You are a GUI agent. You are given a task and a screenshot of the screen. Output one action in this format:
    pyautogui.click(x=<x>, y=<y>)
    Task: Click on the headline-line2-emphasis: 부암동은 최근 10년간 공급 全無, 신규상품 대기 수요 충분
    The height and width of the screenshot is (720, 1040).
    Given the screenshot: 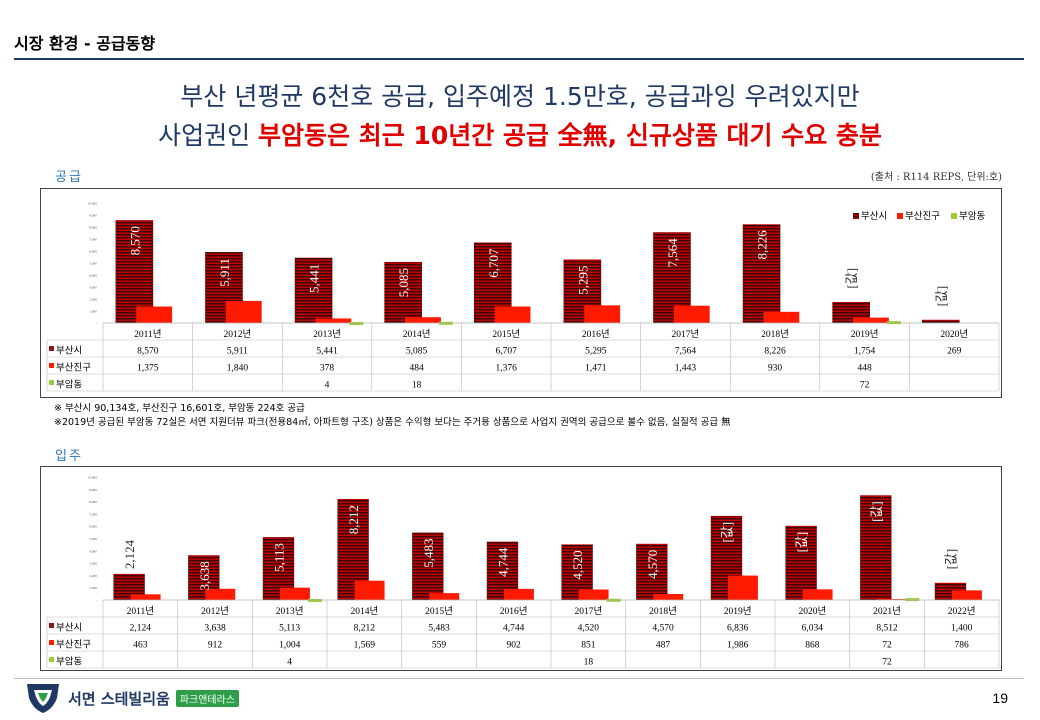 What is the action you would take?
    pyautogui.click(x=570, y=135)
    